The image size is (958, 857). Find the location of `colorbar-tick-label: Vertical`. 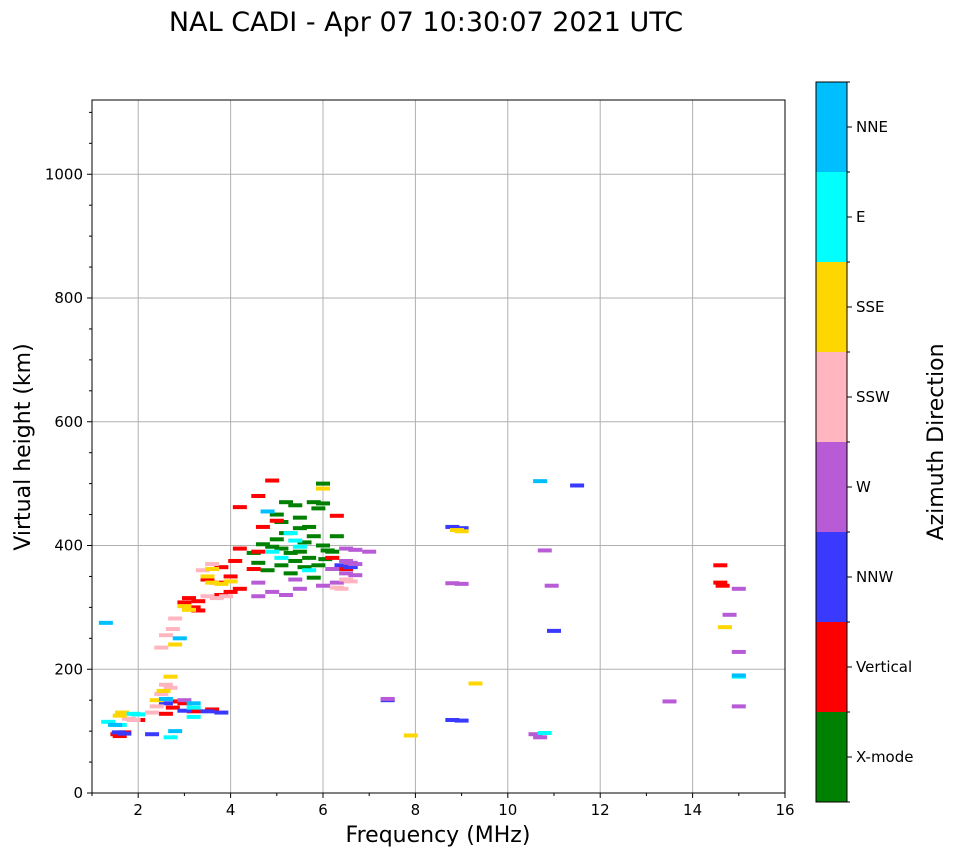

colorbar-tick-label: Vertical is located at coordinates (884, 667).